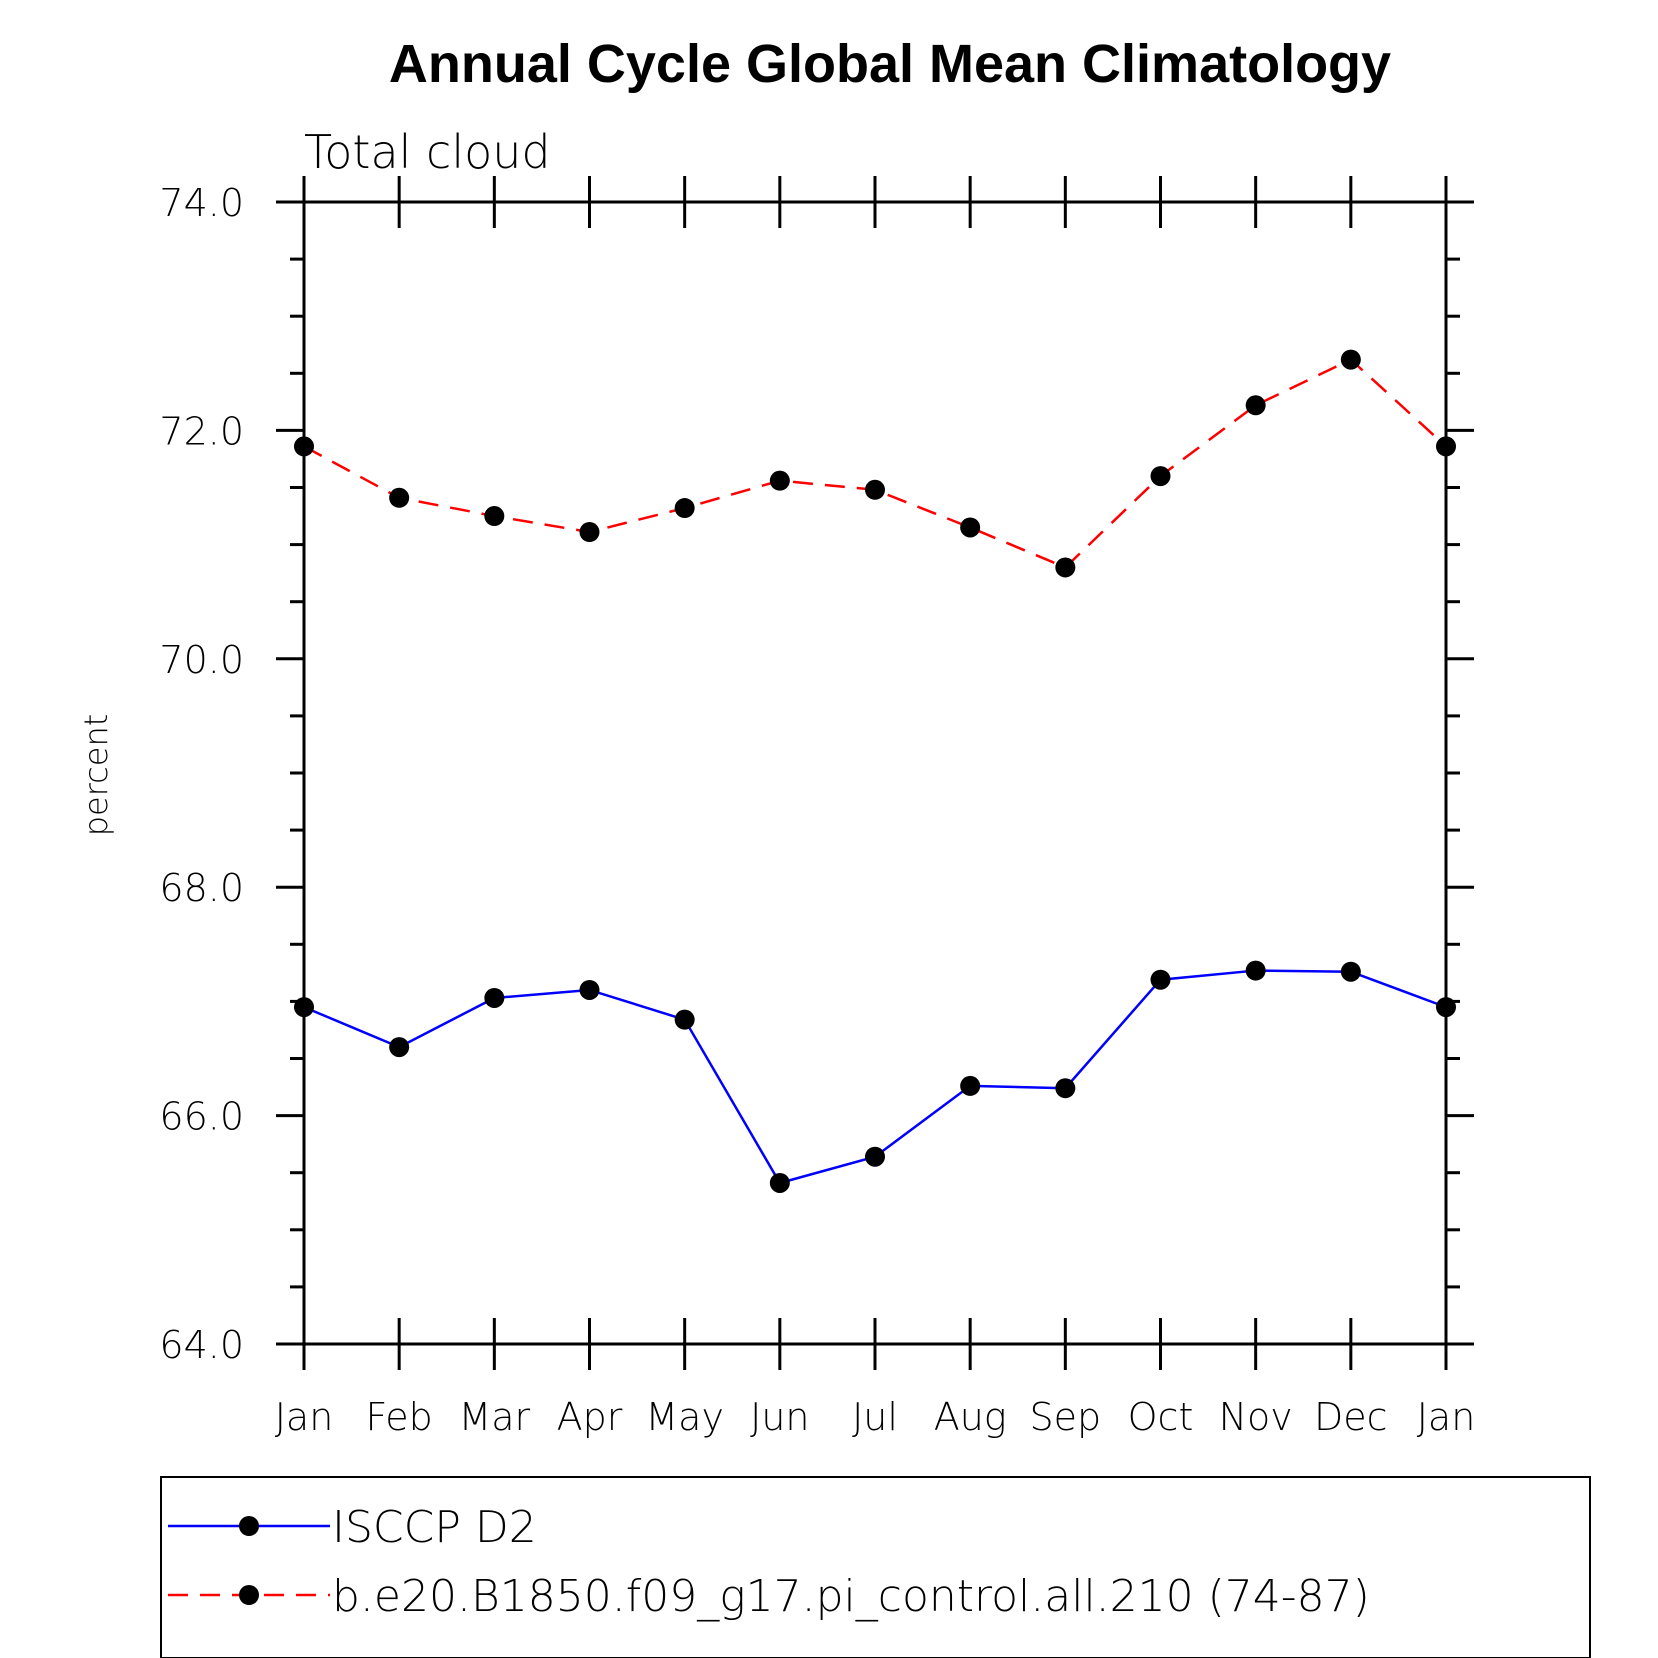 The image size is (1658, 1658). Describe the element at coordinates (201, 774) in the screenshot. I see `y-tick-labels: 64.0 66.0 68.0 70.0 72.0 74.0` at that location.